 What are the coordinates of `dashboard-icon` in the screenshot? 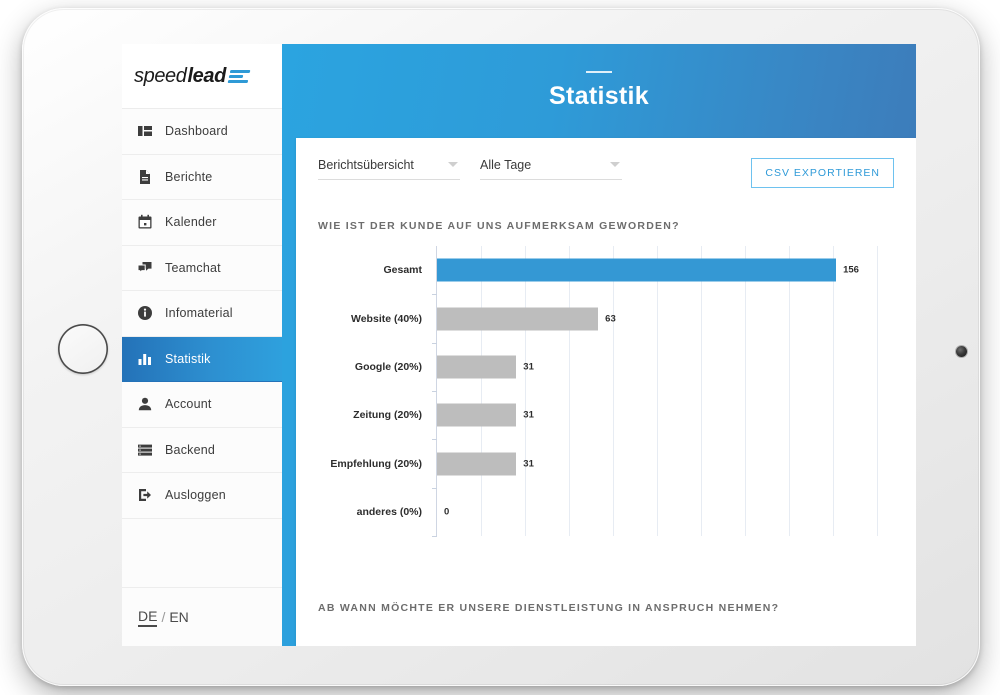 It's located at (144, 131).